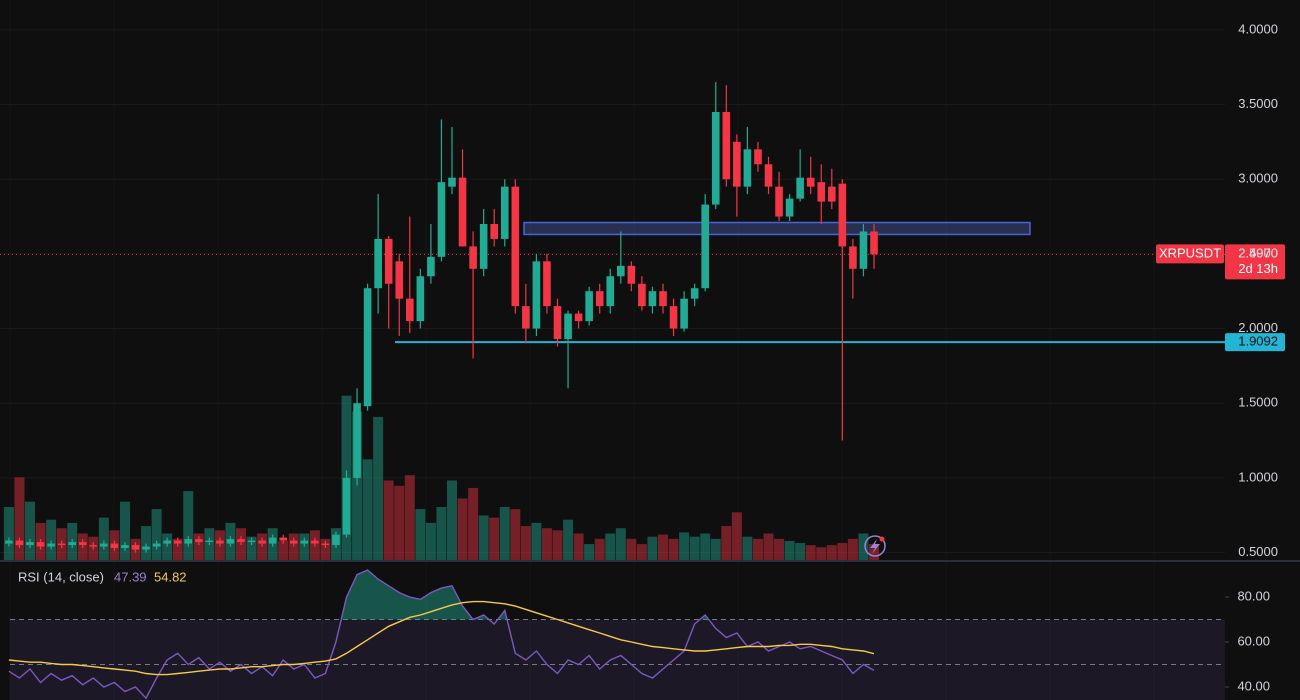 The width and height of the screenshot is (1300, 700). Describe the element at coordinates (777, 228) in the screenshot. I see `zone` at that location.